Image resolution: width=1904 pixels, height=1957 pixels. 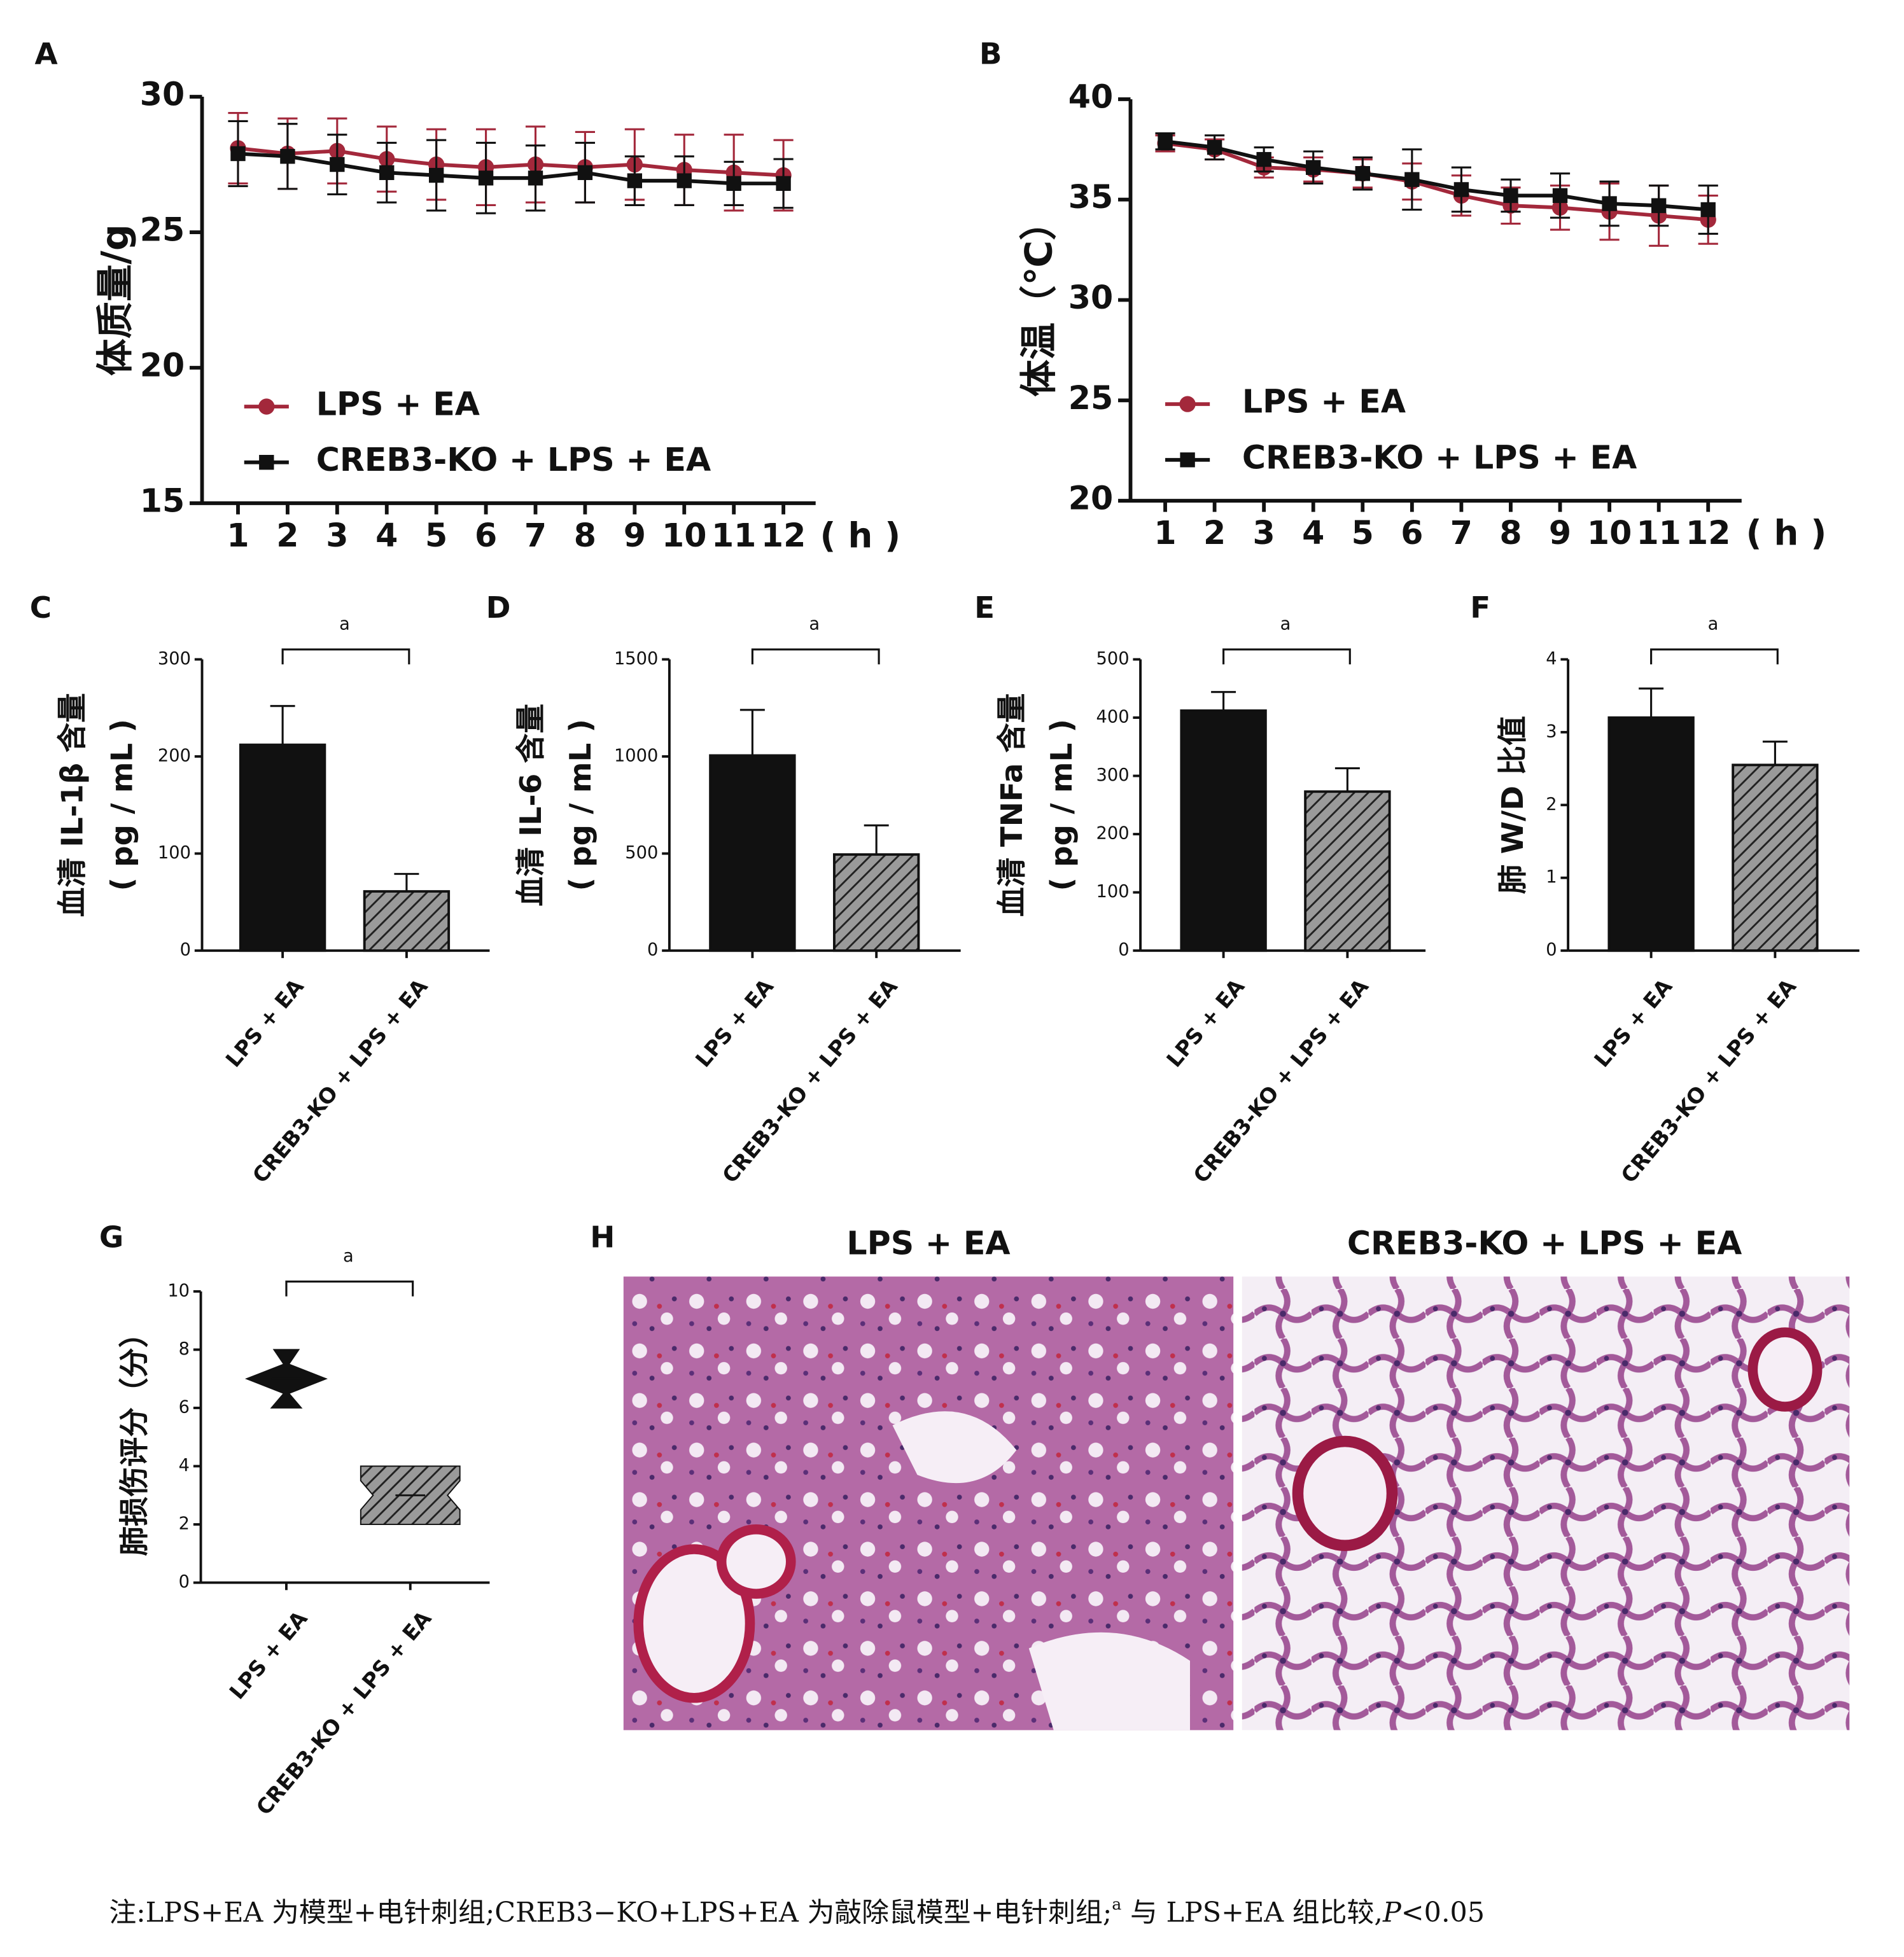 I want to click on y-tick-label: 30, so click(x=1090, y=297).